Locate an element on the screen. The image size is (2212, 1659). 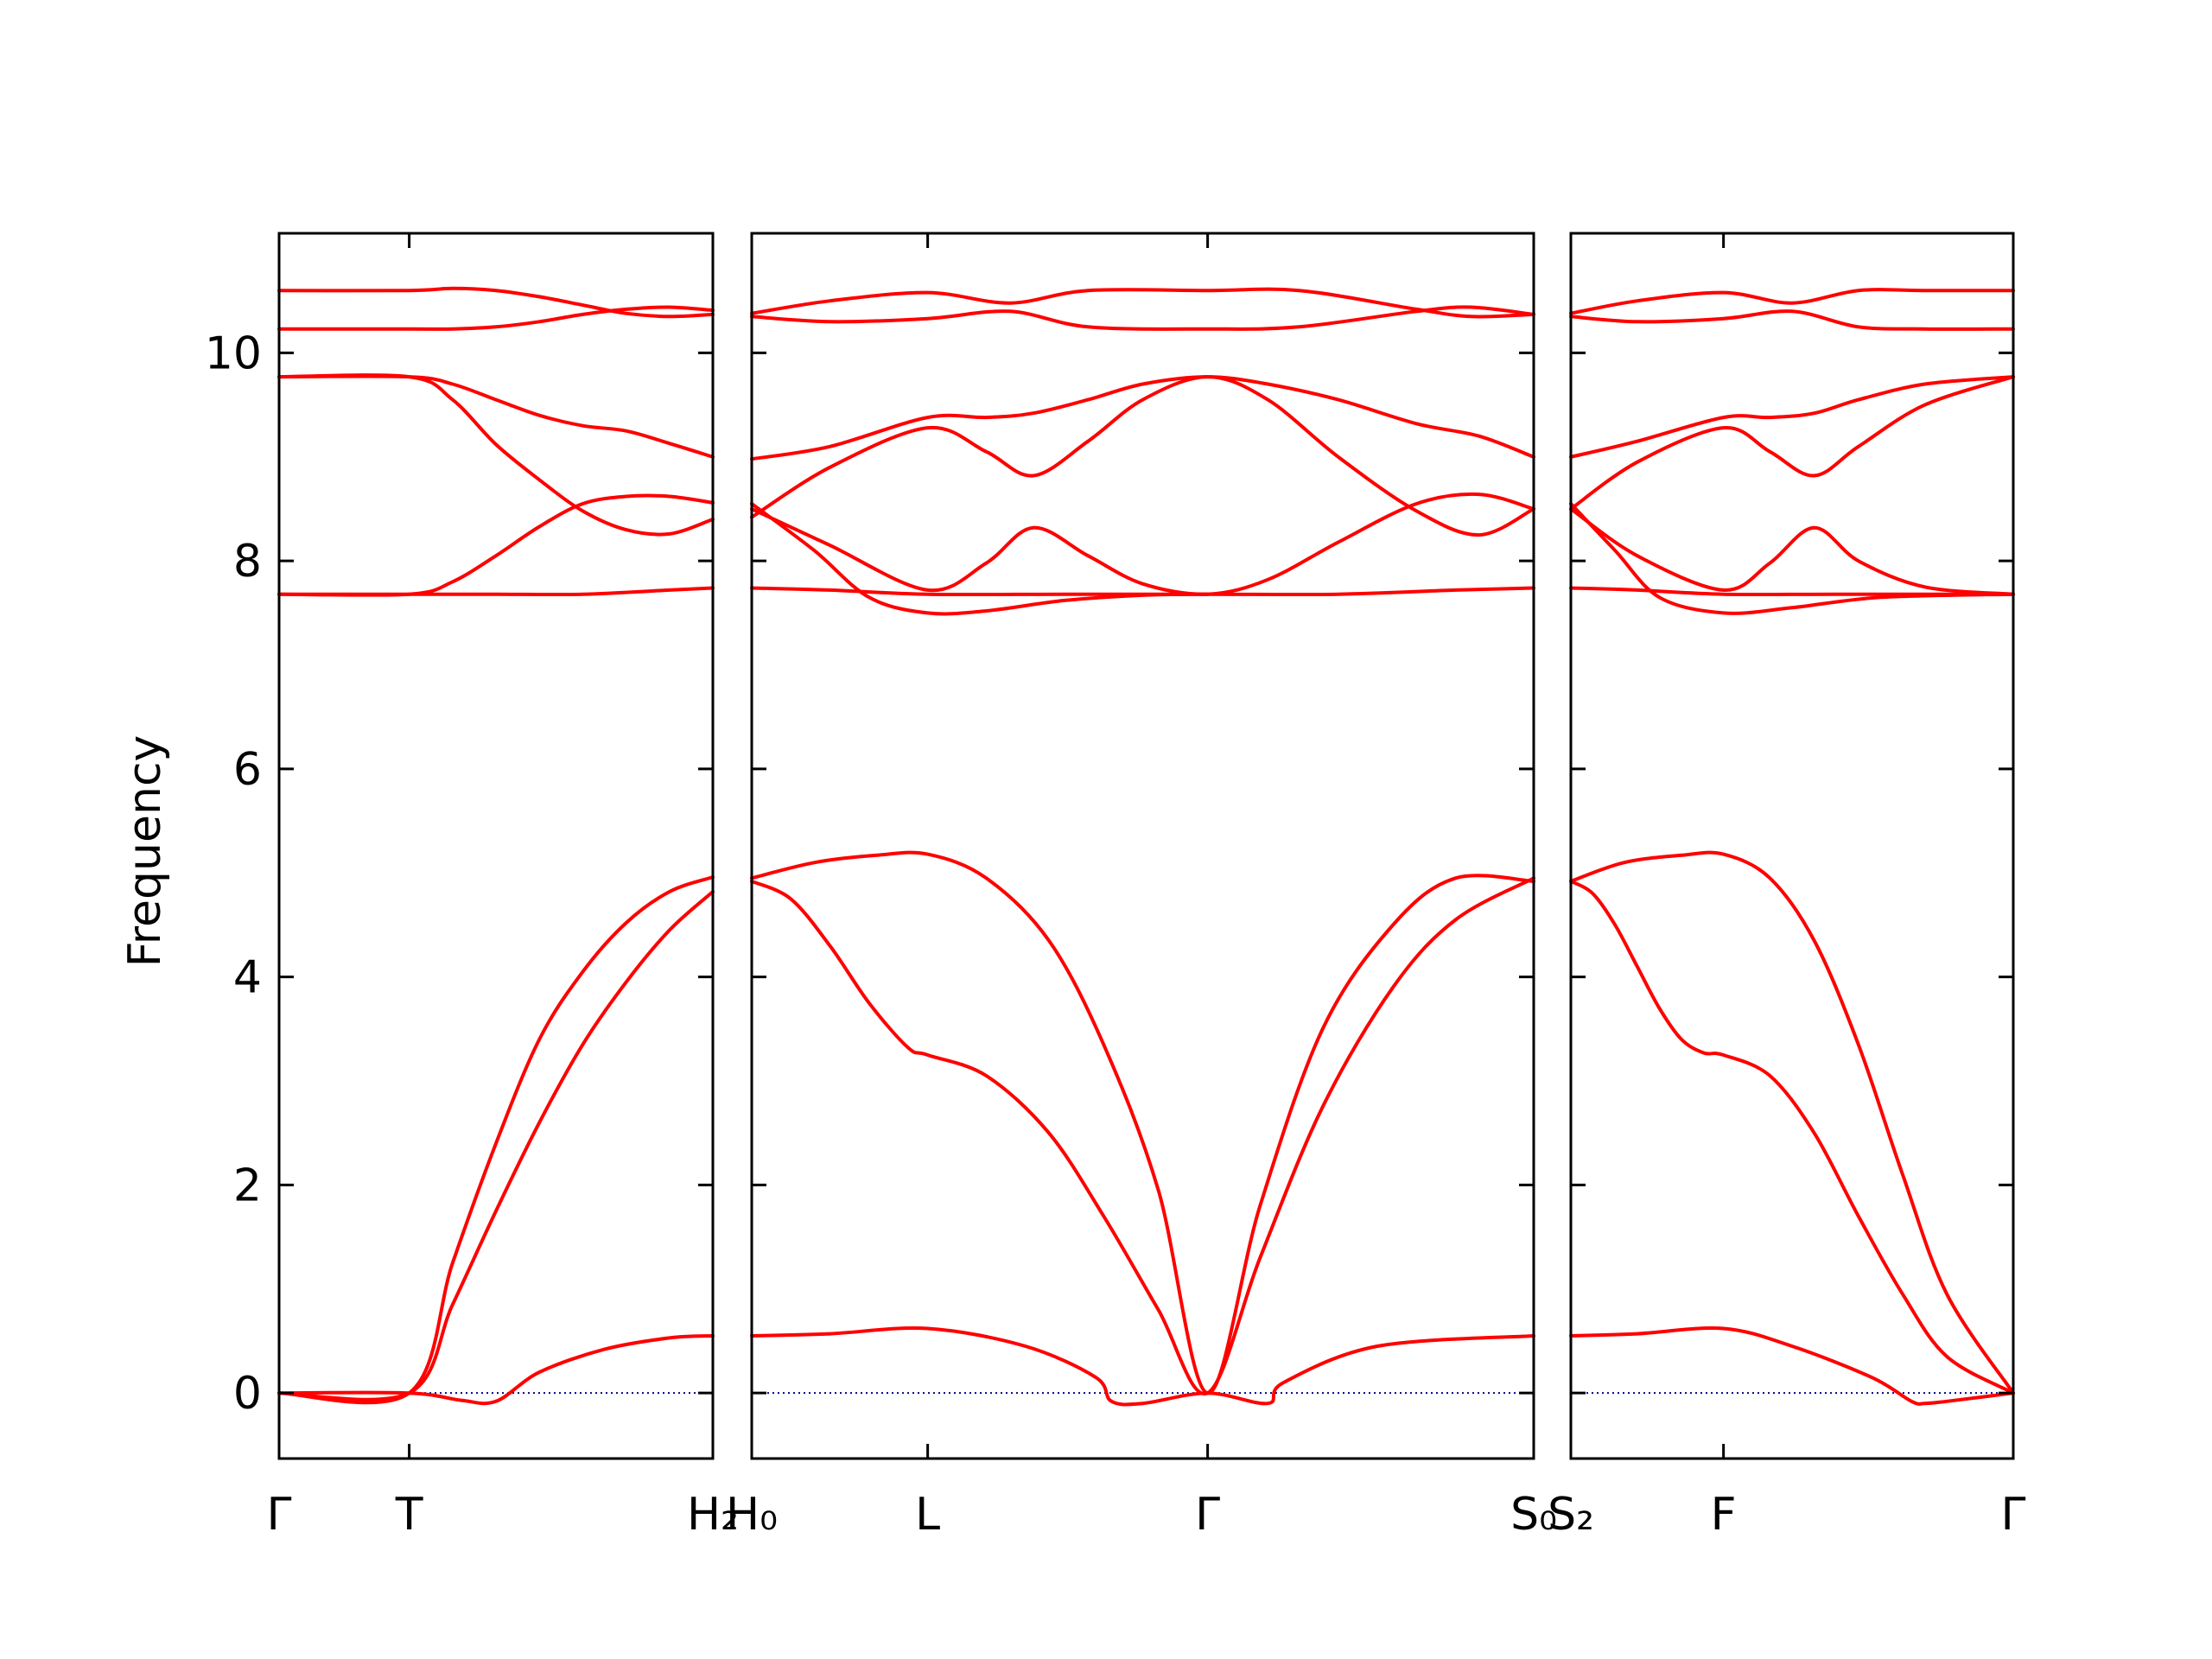
y-axis-label: Frequency is located at coordinates (145, 851).